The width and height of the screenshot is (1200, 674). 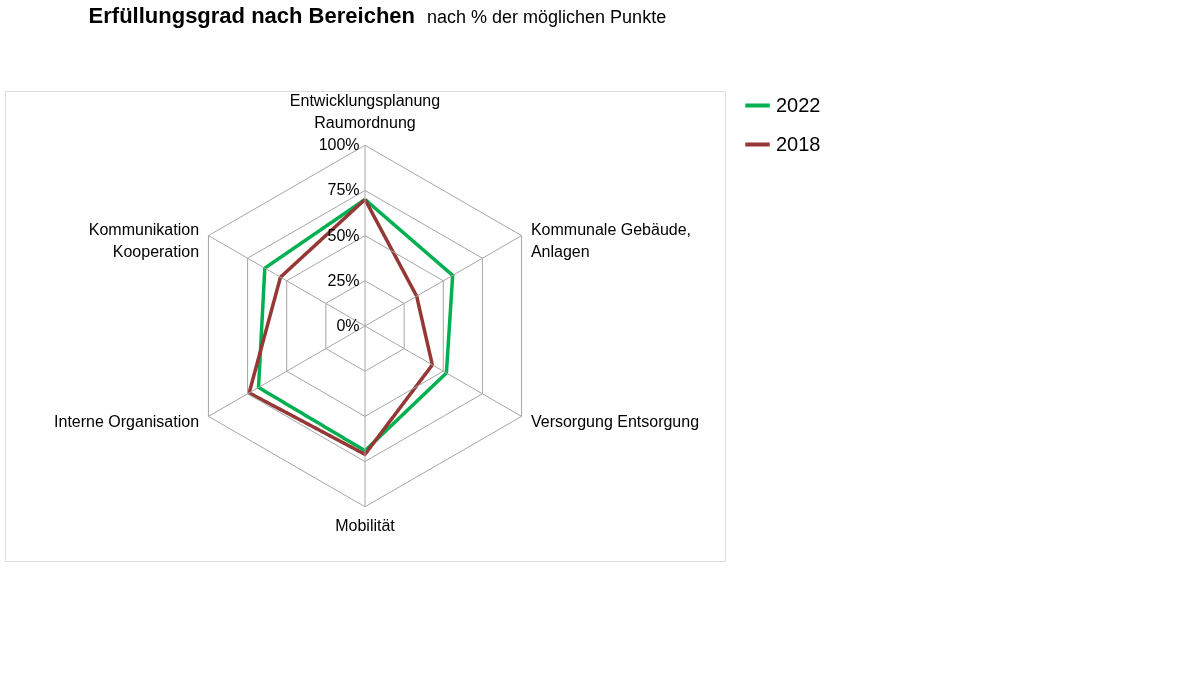 What do you see at coordinates (251, 15) in the screenshot?
I see `chart-title: Erfüllungsgrad nach Bereichen` at bounding box center [251, 15].